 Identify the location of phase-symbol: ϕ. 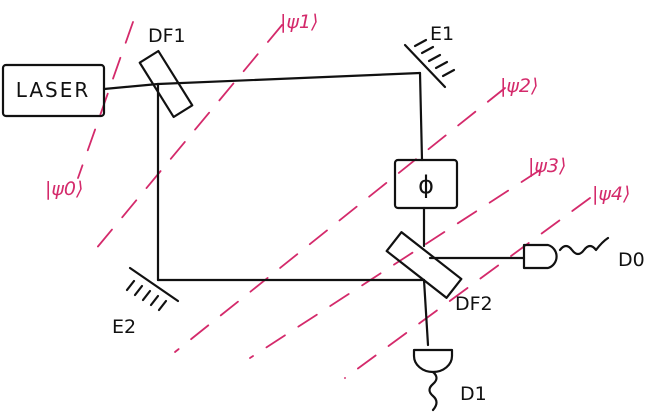
(426, 185).